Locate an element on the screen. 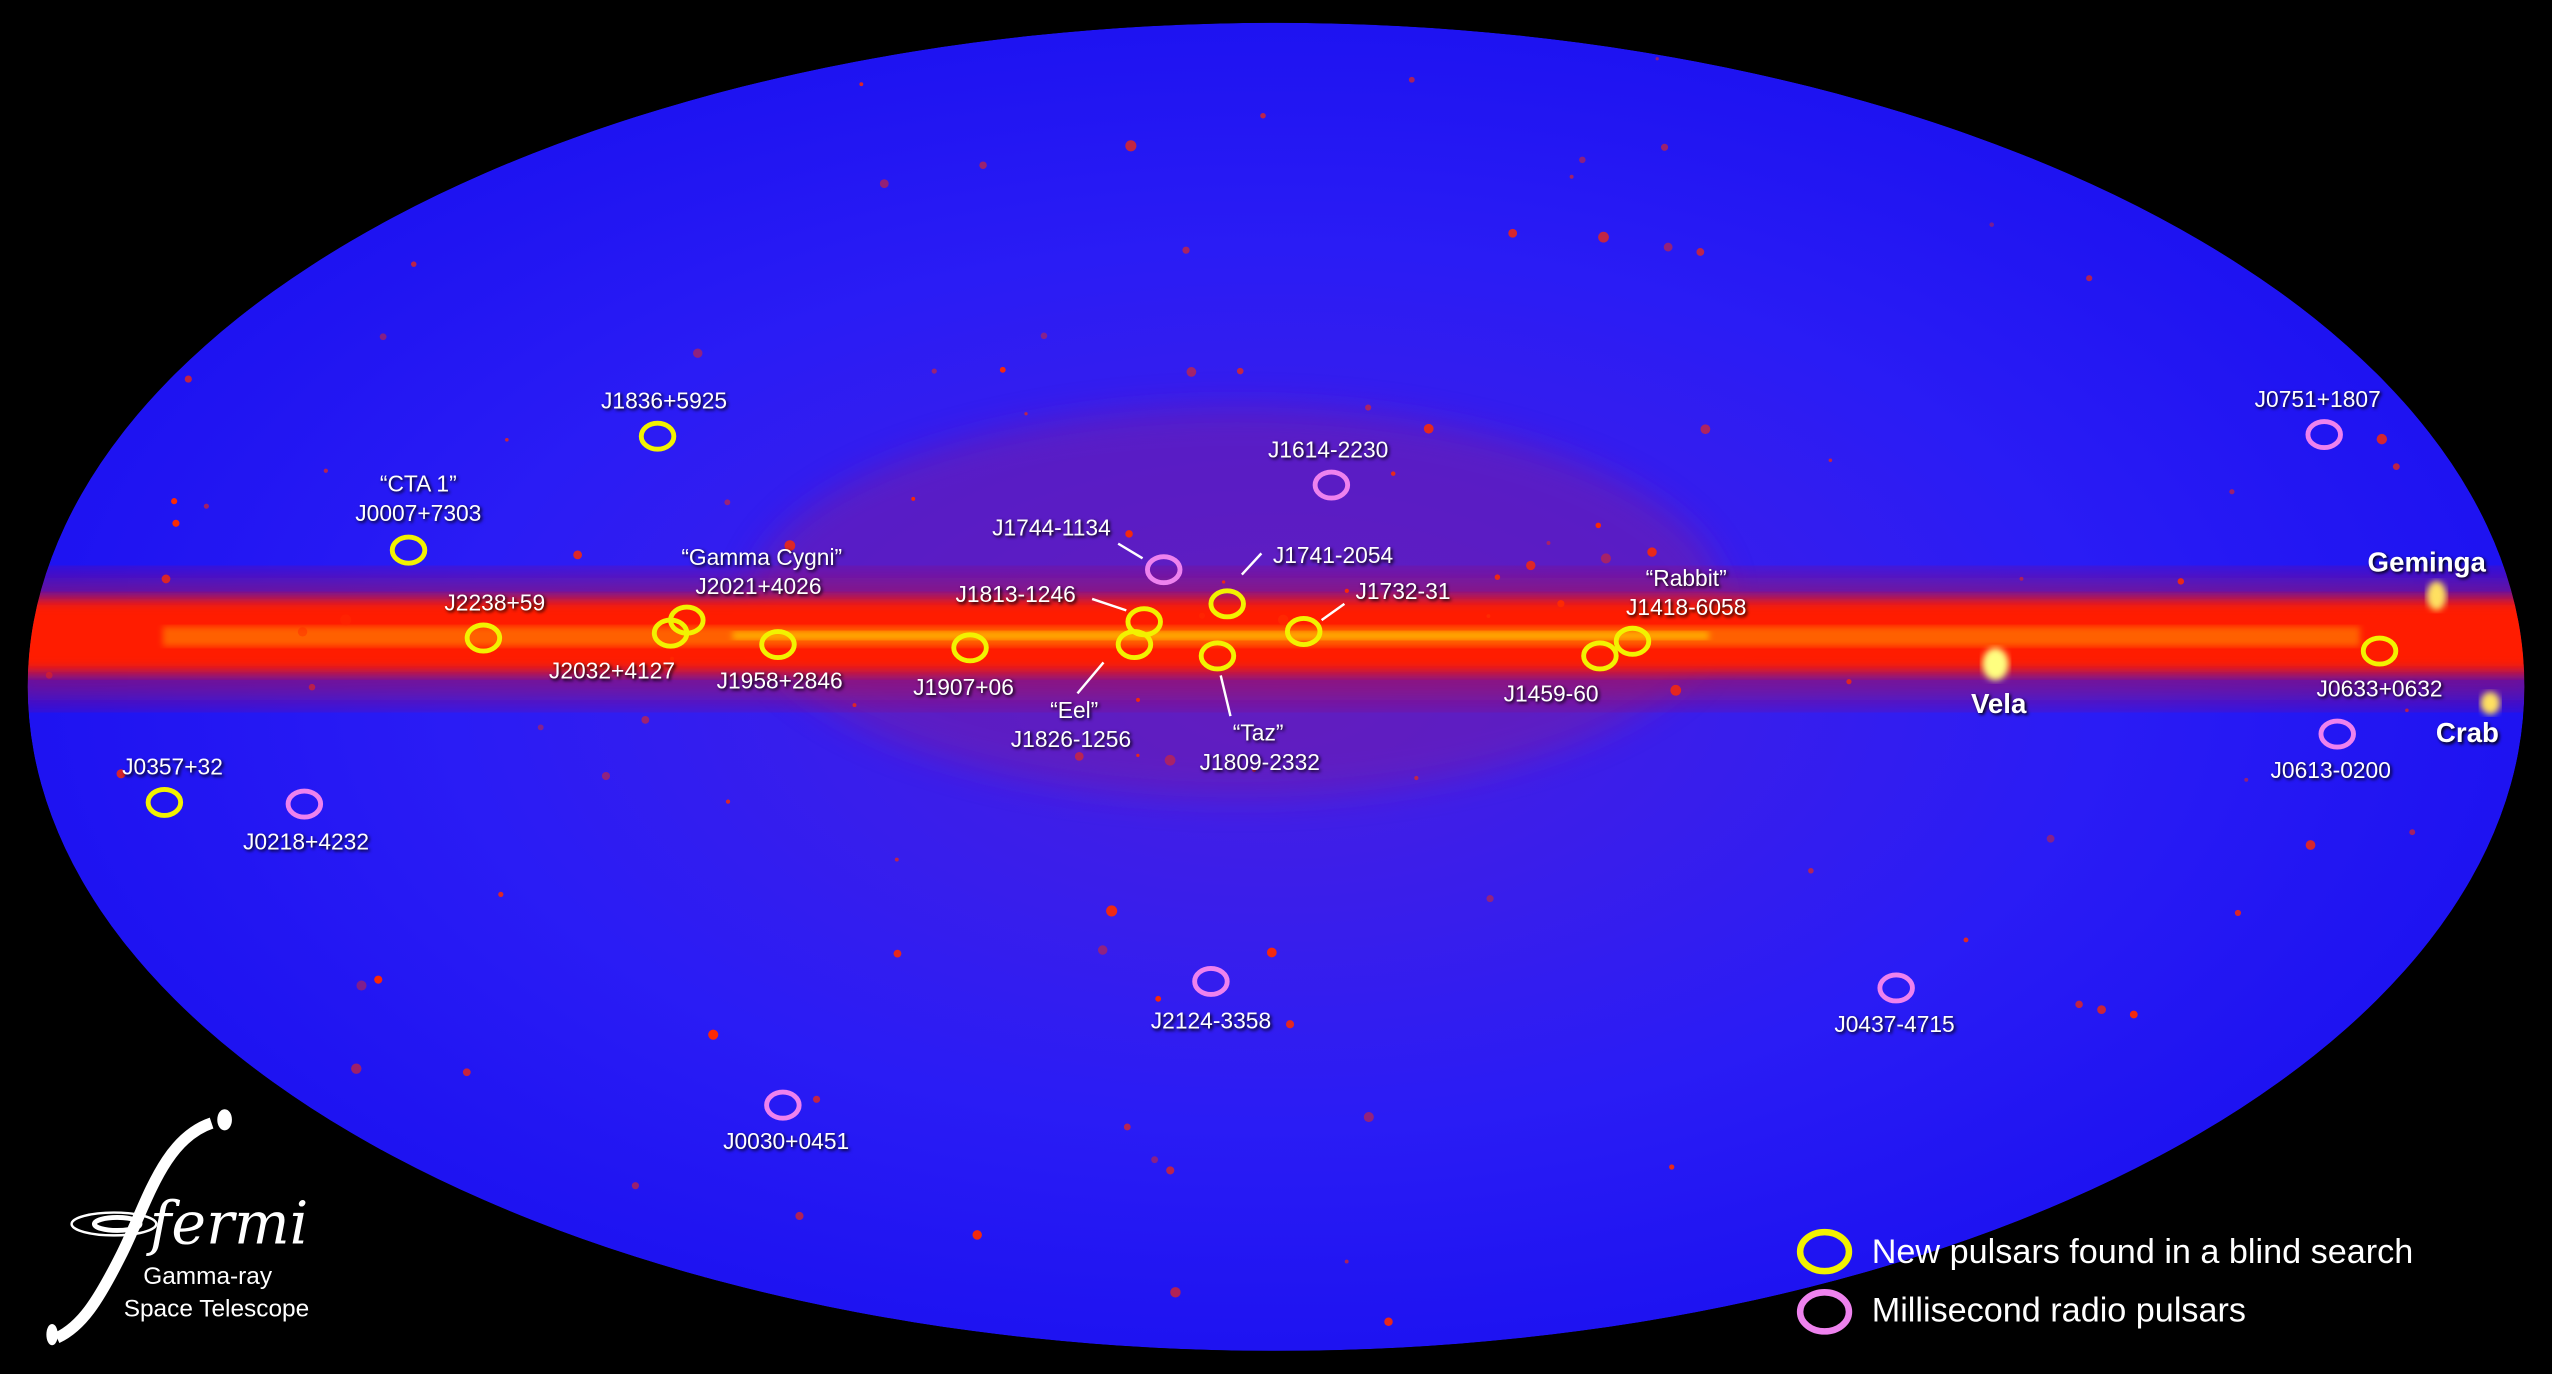 The image size is (2552, 1374). label-j1741: J1741-2054 is located at coordinates (1333, 555).